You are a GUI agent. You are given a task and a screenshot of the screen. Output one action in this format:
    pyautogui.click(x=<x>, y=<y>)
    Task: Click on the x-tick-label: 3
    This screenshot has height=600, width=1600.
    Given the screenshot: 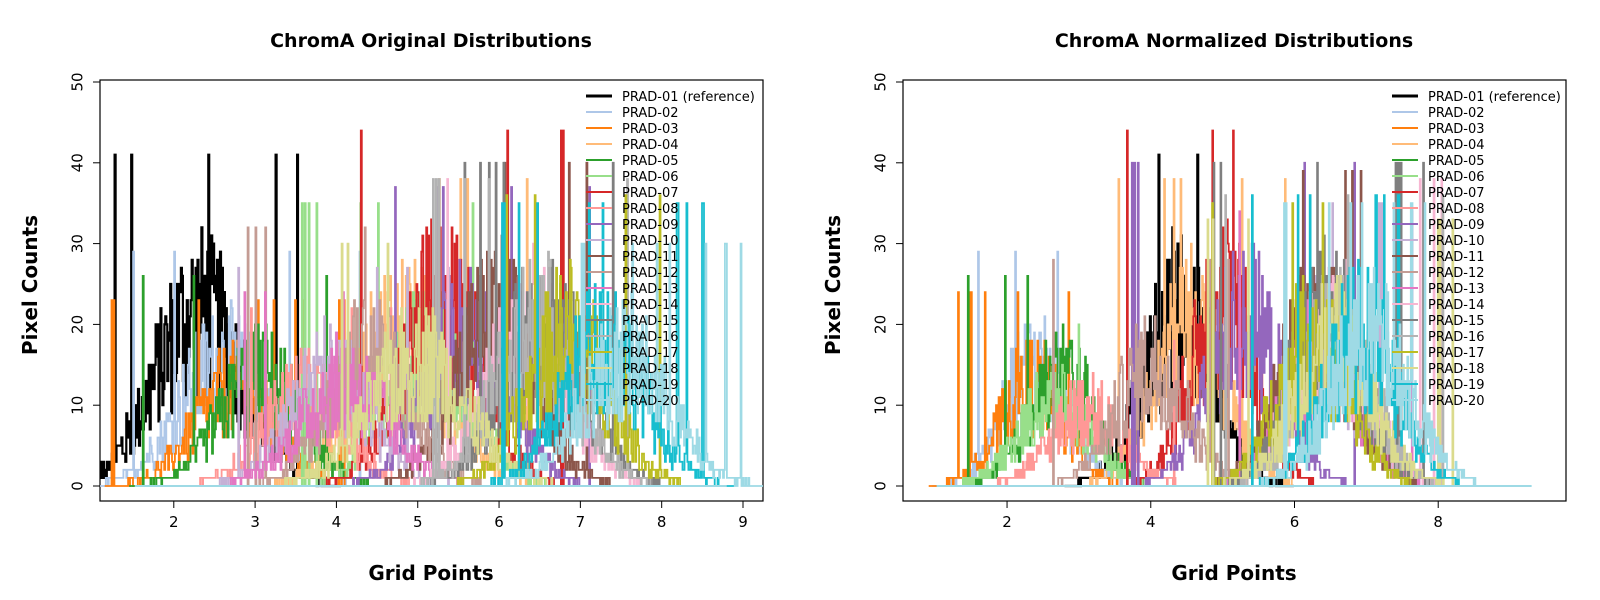 What is the action you would take?
    pyautogui.click(x=255, y=522)
    